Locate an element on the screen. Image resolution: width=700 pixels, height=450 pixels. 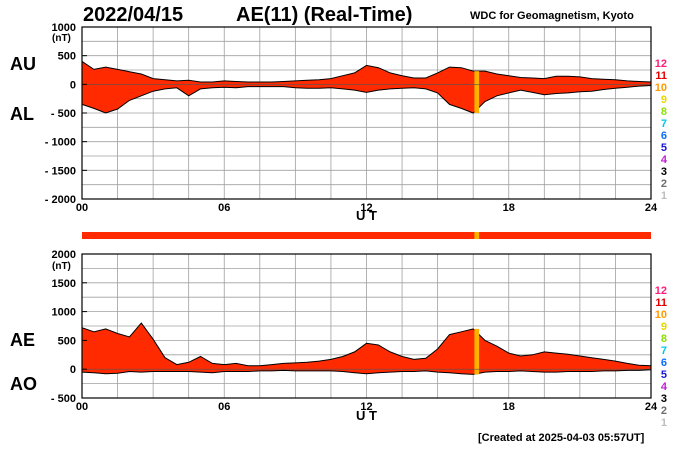
y-tick-label: - 1500 is located at coordinates (60, 171).